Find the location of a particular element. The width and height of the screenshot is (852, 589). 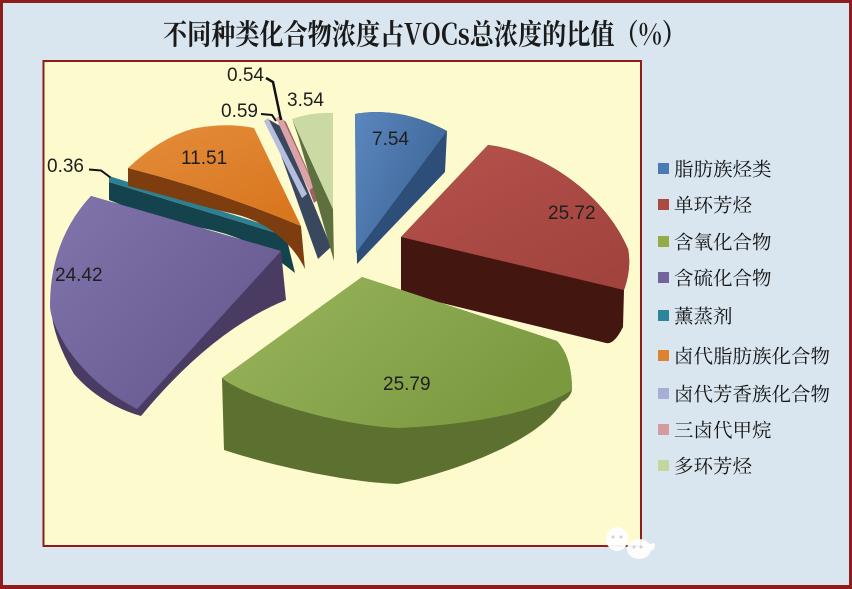

svg-text: 25.79 is located at coordinates (407, 384).